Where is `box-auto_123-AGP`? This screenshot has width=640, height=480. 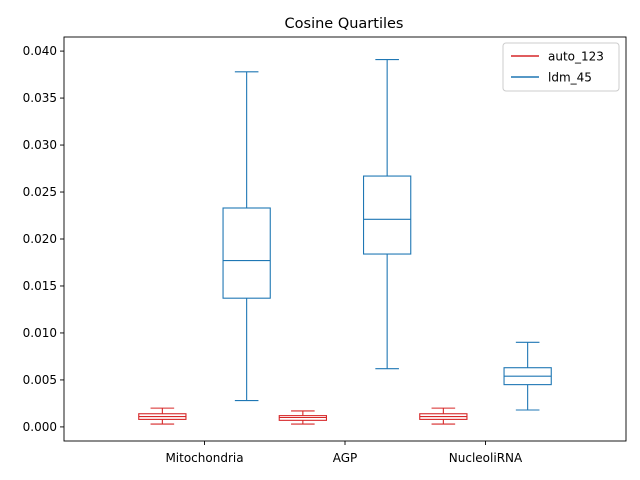 box-auto_123-AGP is located at coordinates (303, 417).